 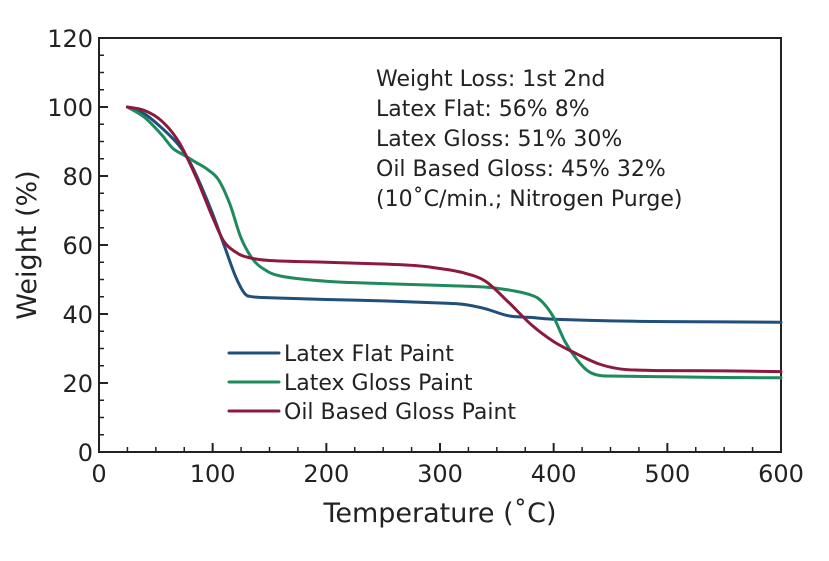 What do you see at coordinates (554, 474) in the screenshot?
I see `x-tick-label: 400` at bounding box center [554, 474].